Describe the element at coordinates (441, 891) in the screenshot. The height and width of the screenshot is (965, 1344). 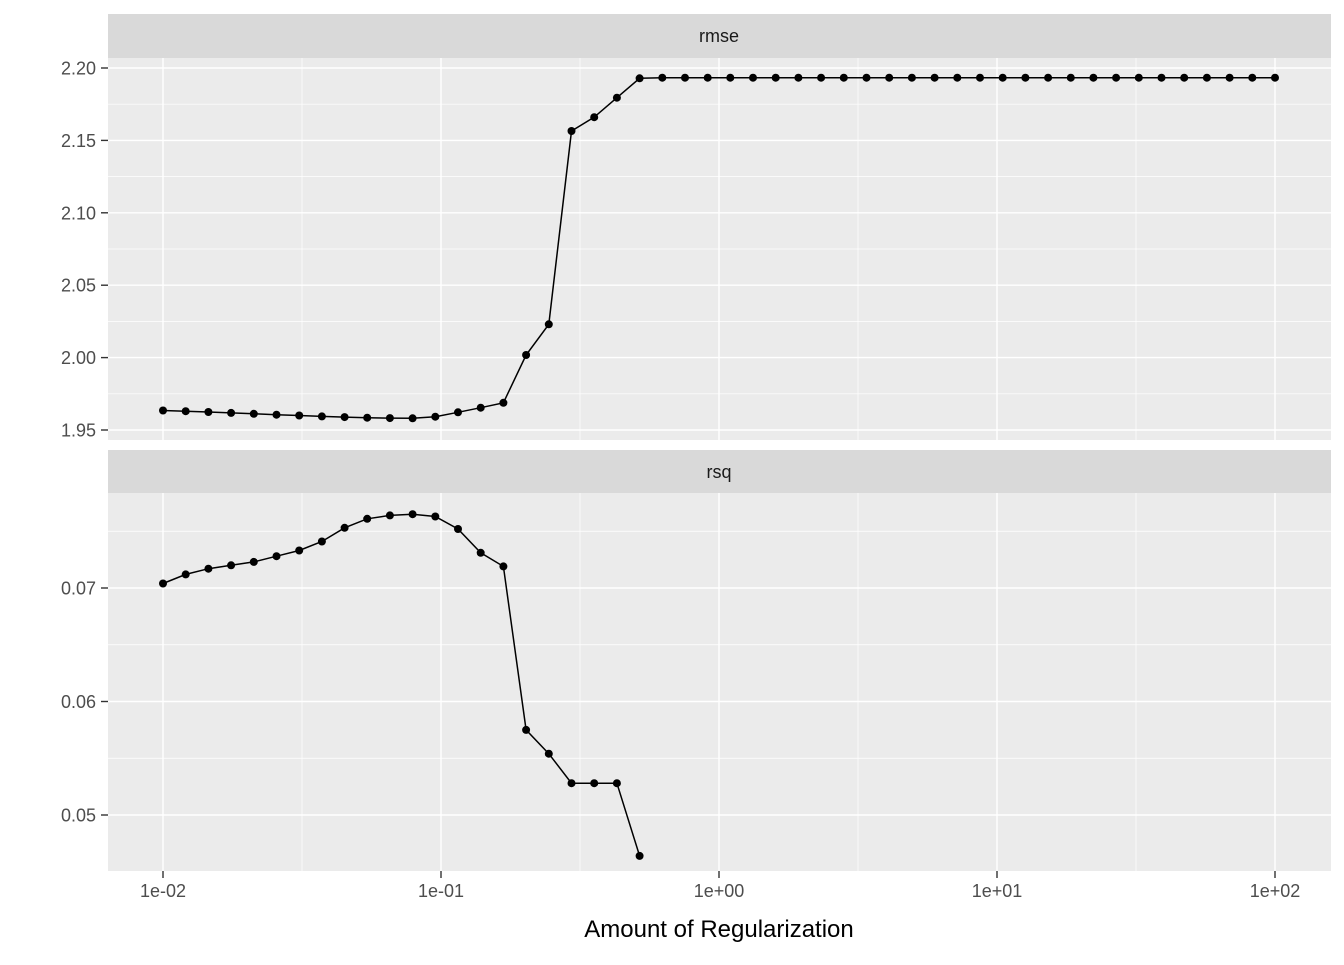
I see `x-axis-tick-label: 1e-01` at that location.